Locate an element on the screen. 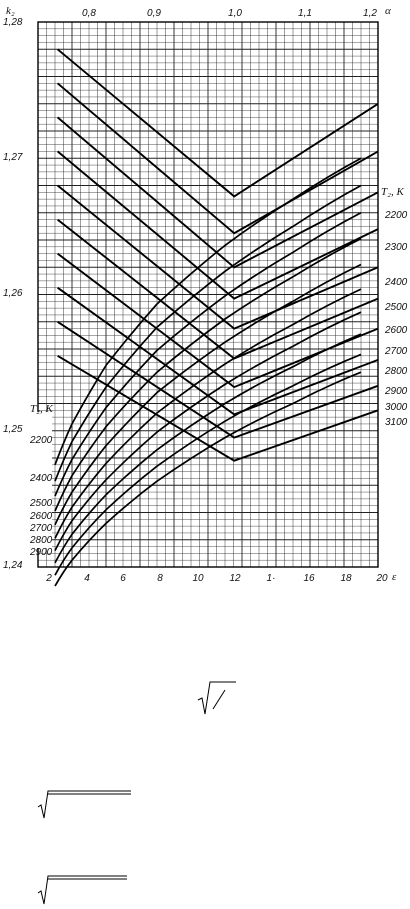  alpha-curve-T2900 is located at coordinates (218, 351).